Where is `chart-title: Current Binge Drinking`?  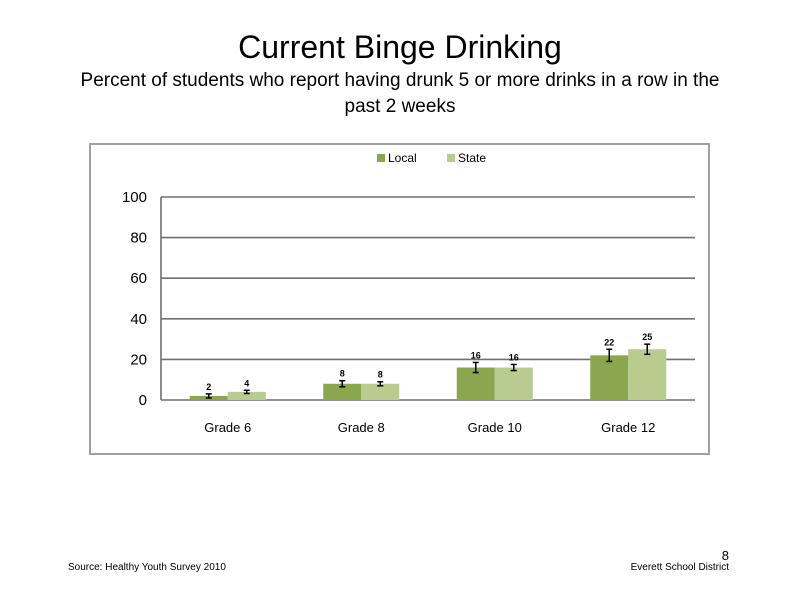 chart-title: Current Binge Drinking is located at coordinates (400, 47).